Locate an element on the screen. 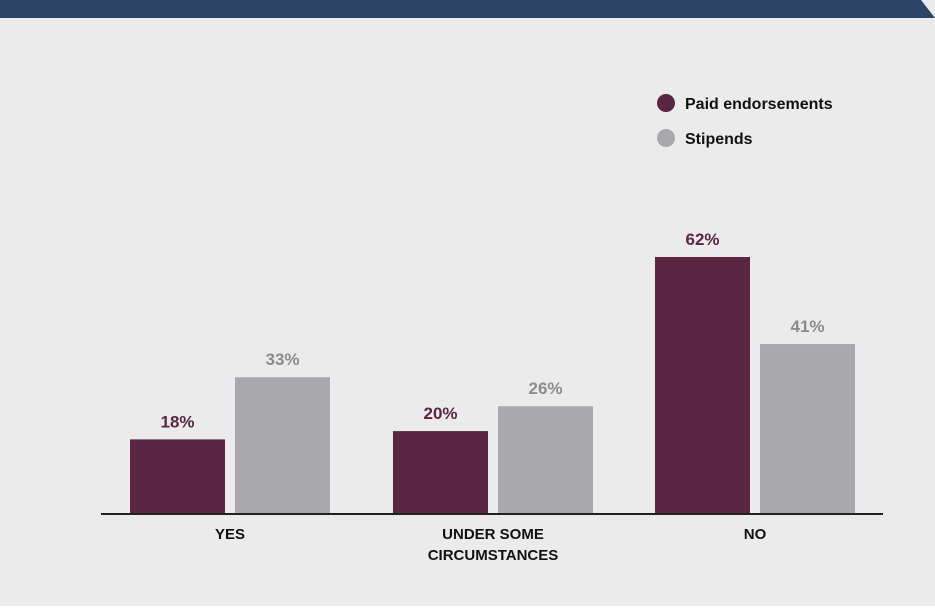 Image resolution: width=935 pixels, height=613 pixels. bar-stipends-under-some-circumstances is located at coordinates (545, 460).